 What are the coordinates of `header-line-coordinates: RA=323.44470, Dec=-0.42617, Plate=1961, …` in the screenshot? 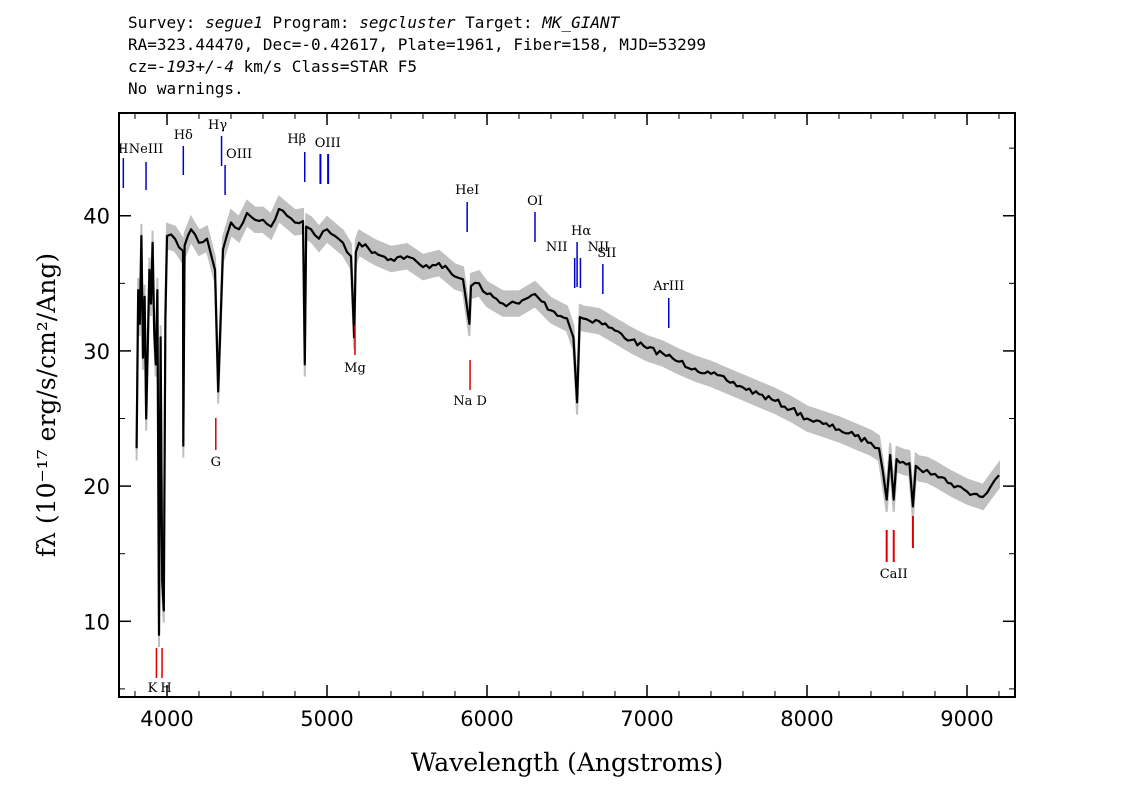 It's located at (417, 44).